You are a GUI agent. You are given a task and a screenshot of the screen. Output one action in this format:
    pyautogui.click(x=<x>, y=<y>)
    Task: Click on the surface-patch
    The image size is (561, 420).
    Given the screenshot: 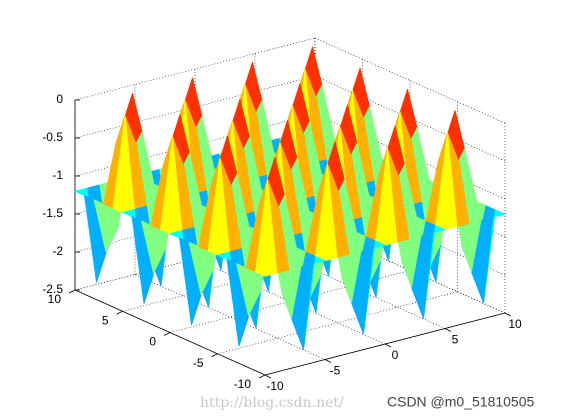 What is the action you would take?
    pyautogui.click(x=266, y=227)
    